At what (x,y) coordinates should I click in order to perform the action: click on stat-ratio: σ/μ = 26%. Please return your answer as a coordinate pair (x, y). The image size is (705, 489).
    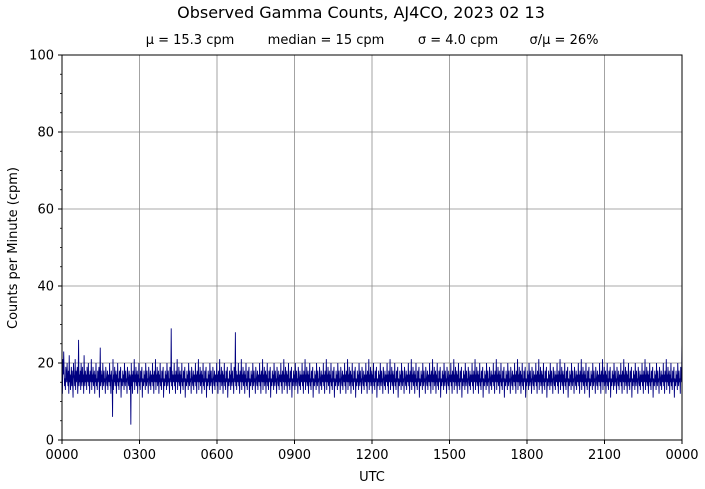
    Looking at the image, I should click on (564, 40).